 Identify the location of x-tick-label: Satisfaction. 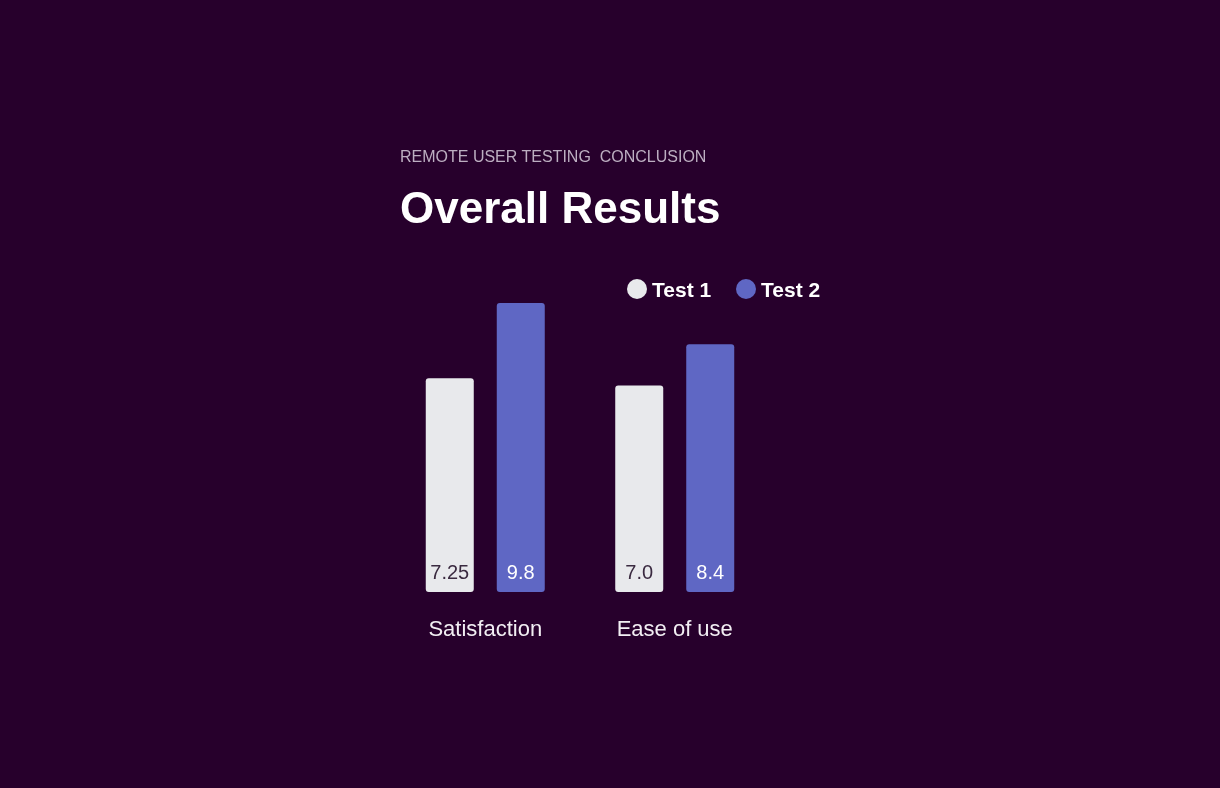
(485, 628).